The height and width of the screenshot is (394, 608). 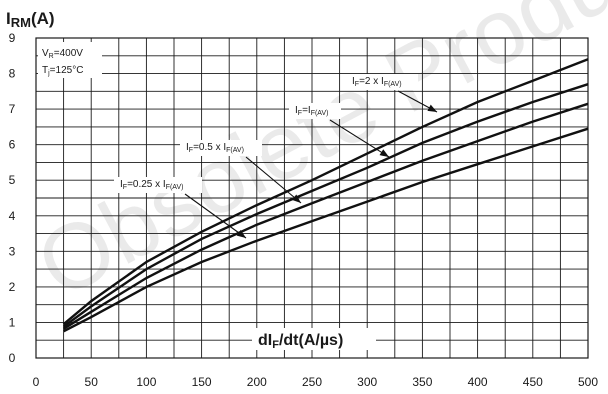 What do you see at coordinates (92, 382) in the screenshot?
I see `x-tick-label: 50` at bounding box center [92, 382].